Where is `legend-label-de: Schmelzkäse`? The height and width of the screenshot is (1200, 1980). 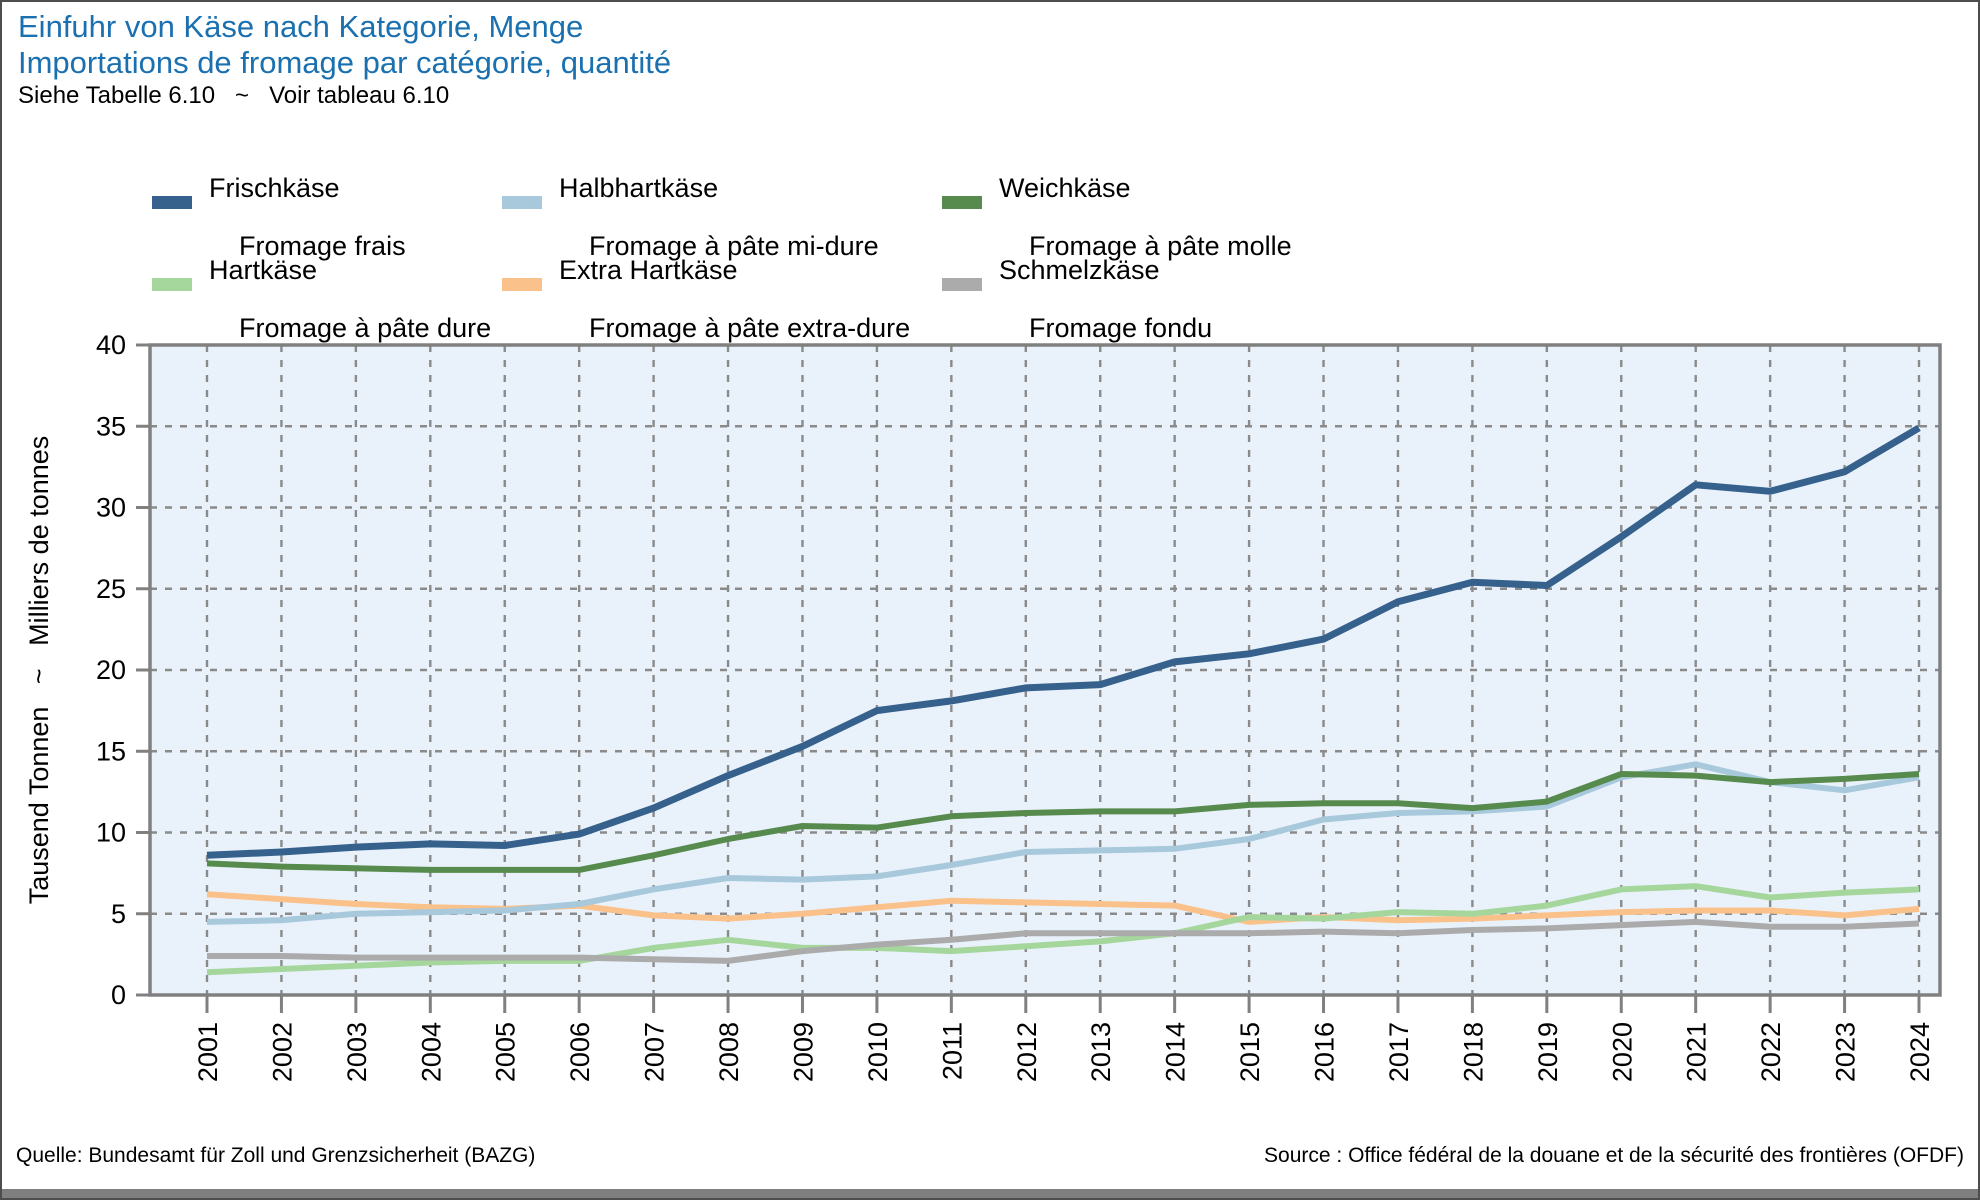 legend-label-de: Schmelzkäse is located at coordinates (1079, 270).